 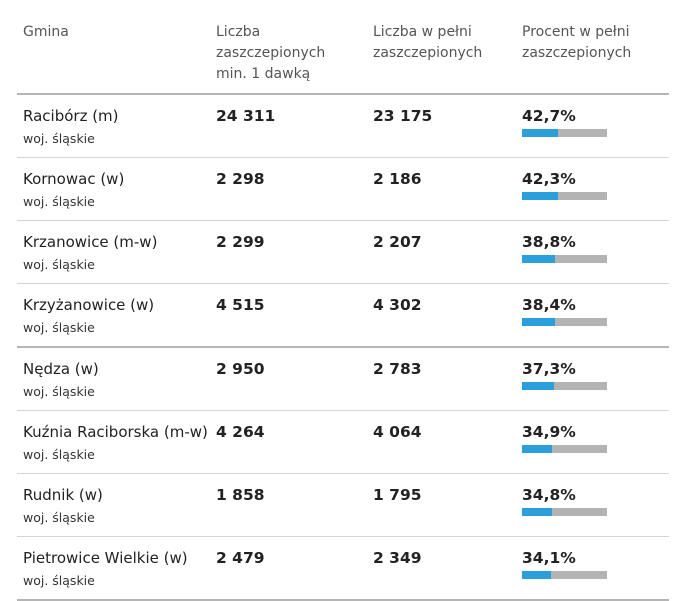 I want to click on gmina-name: Kuźnia Raciborska (m-w), so click(x=115, y=432).